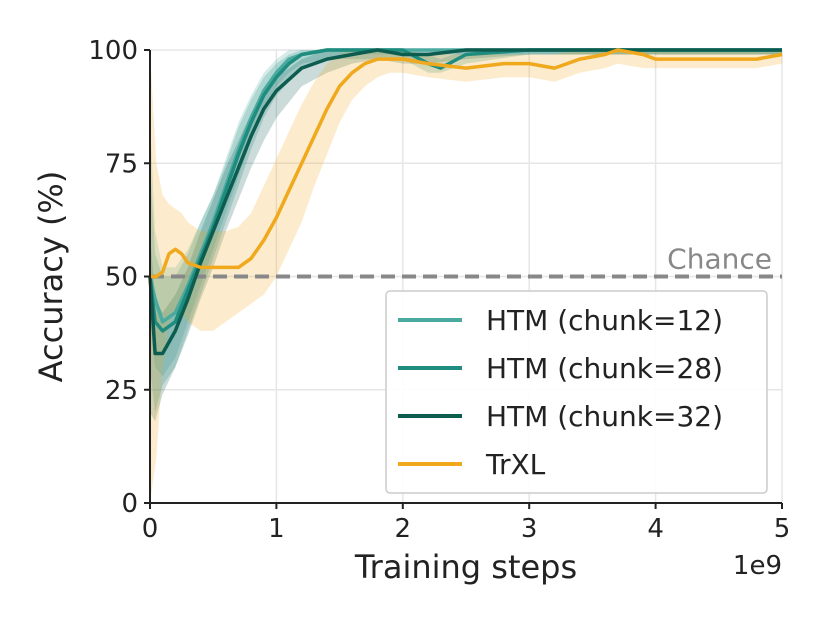 This screenshot has height=623, width=830. What do you see at coordinates (276, 529) in the screenshot?
I see `x-tick-label: 1` at bounding box center [276, 529].